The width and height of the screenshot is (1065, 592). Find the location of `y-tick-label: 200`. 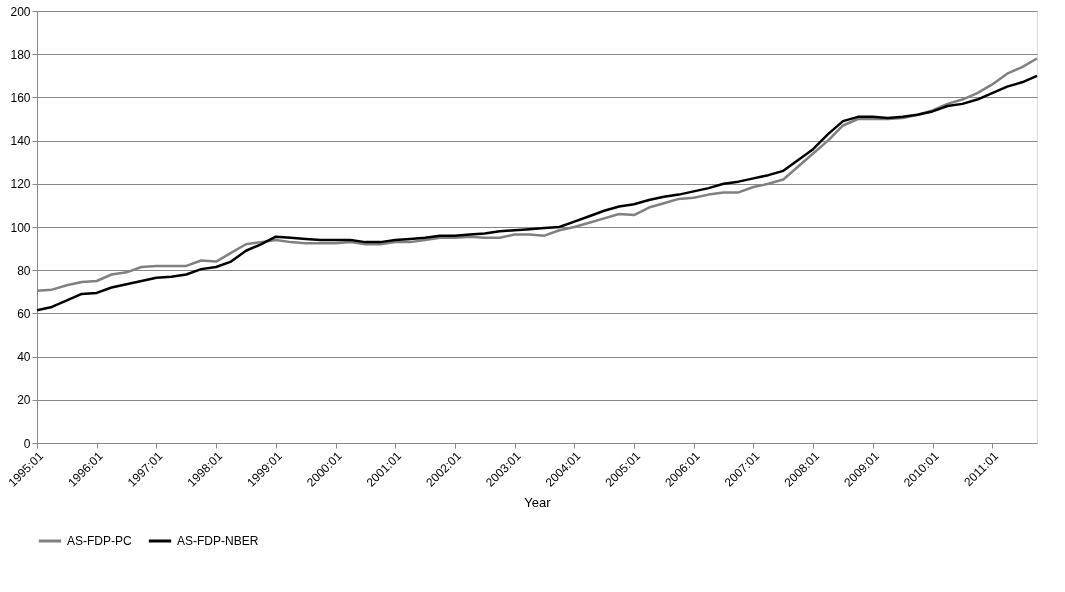

y-tick-label: 200 is located at coordinates (20, 11).